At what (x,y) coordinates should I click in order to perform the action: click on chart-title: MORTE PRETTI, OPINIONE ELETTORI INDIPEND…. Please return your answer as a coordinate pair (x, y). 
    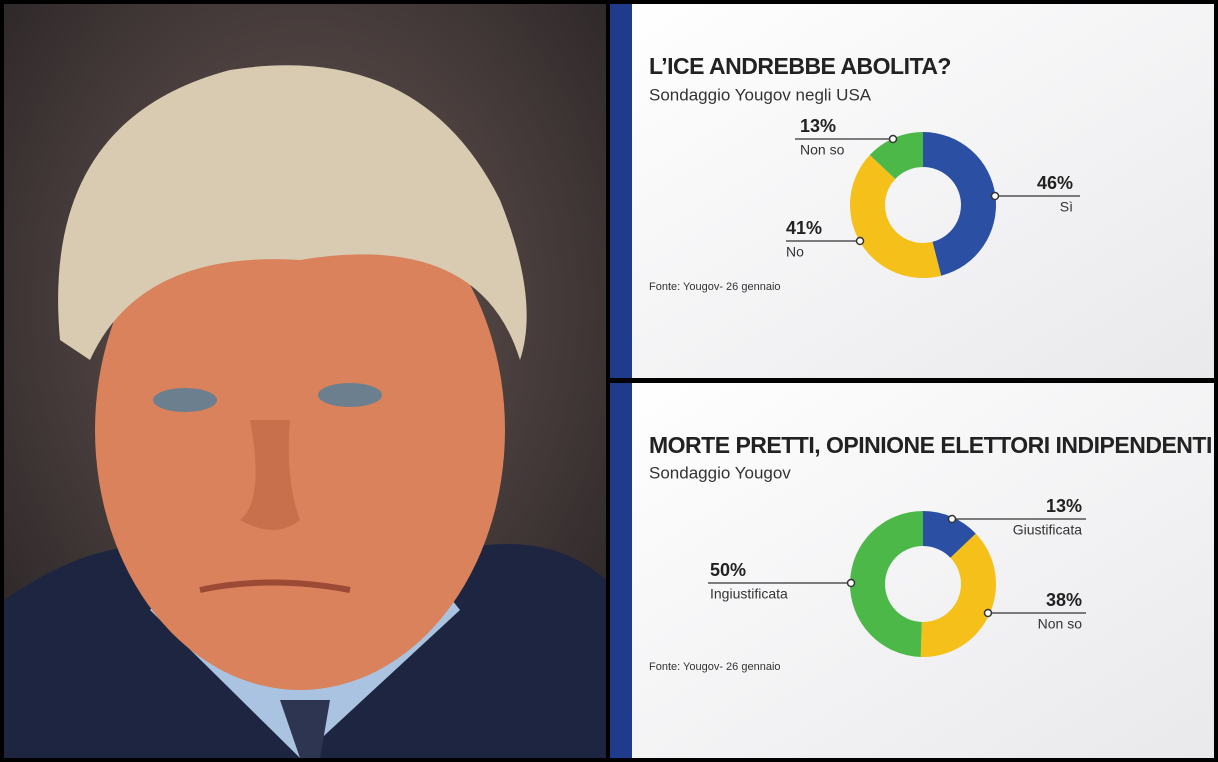
    Looking at the image, I should click on (930, 445).